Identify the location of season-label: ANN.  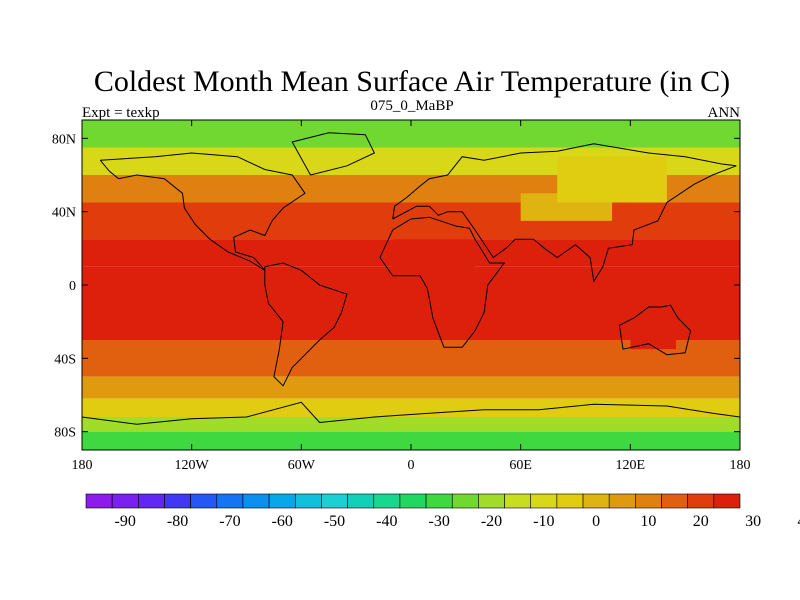
(724, 113).